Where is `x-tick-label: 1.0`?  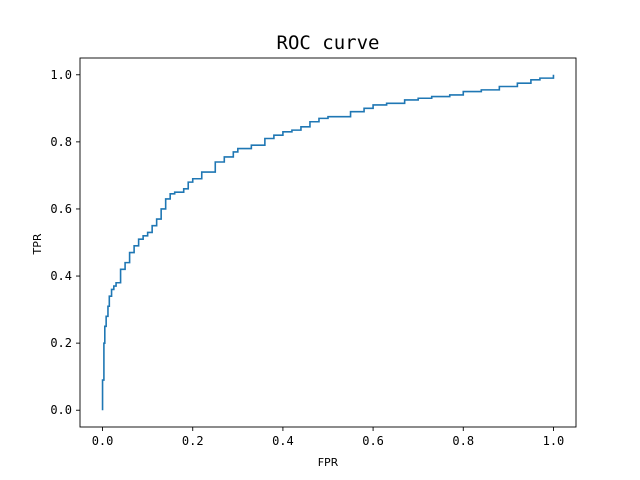 x-tick-label: 1.0 is located at coordinates (554, 441).